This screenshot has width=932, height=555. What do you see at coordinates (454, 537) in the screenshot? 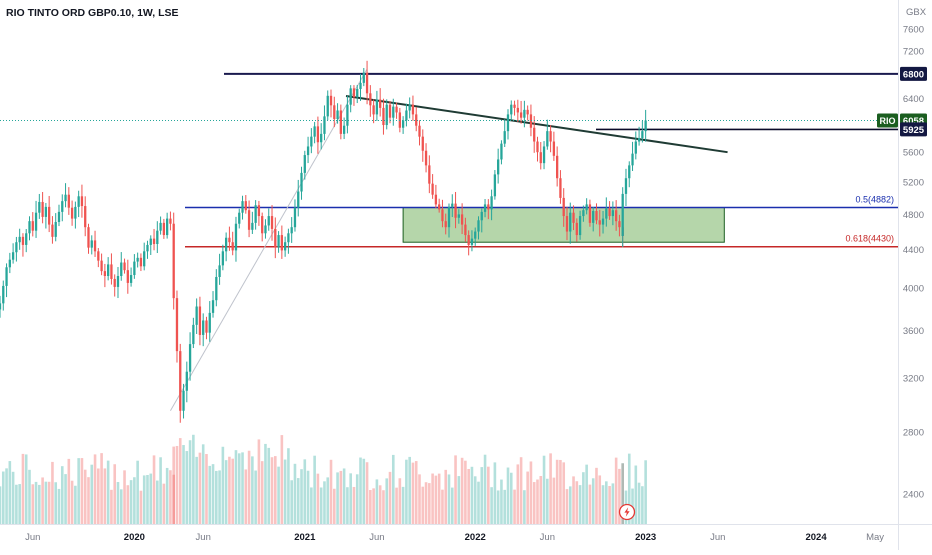
I see `time-axis: Jun 2020 Jun 2021 Jun 2022 Jun 2023 Jun 2024 May` at bounding box center [454, 537].